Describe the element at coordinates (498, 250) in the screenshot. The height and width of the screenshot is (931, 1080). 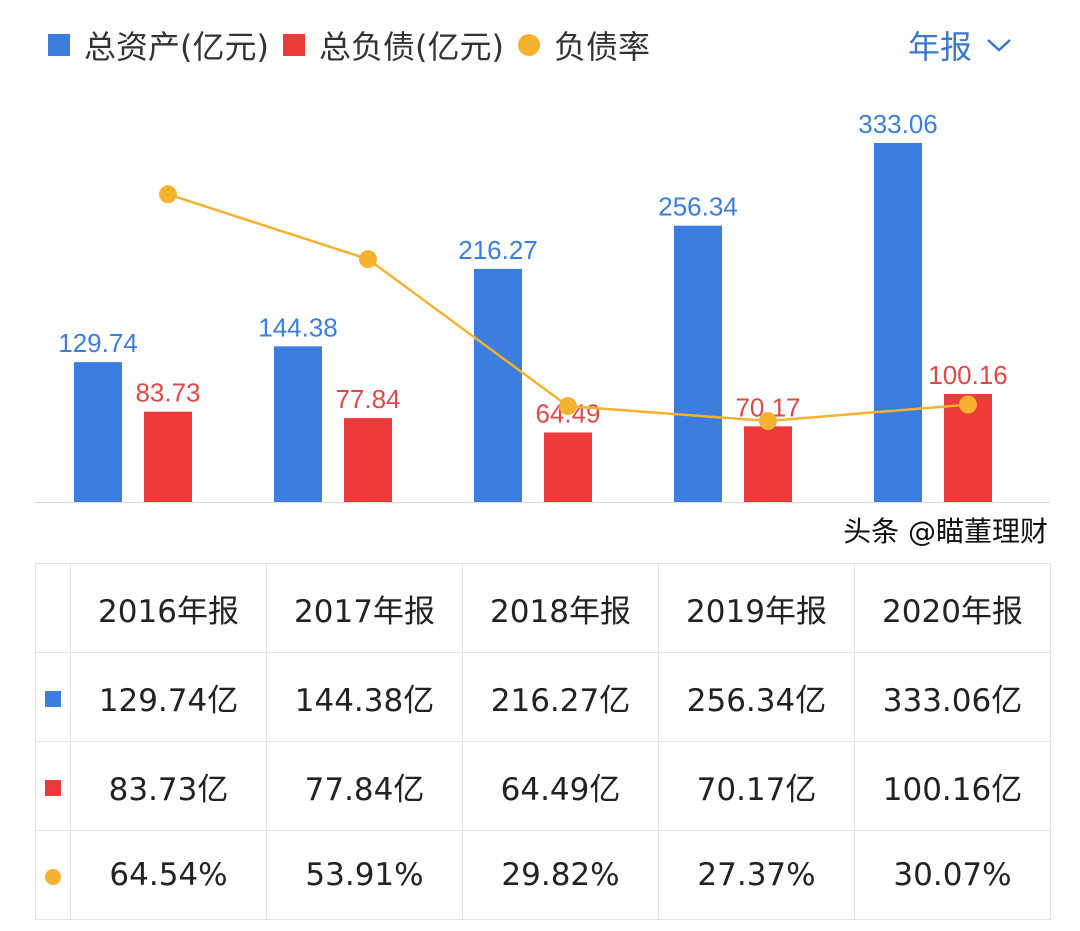
I see `assets-data-label: 216.27` at that location.